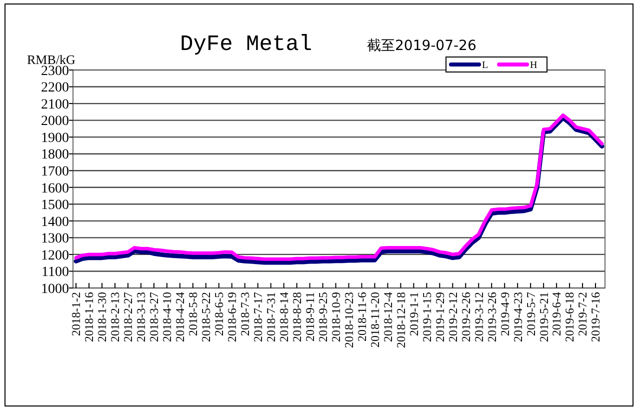 The image size is (640, 411). I want to click on x-tick-label: 2018-12-18, so click(401, 320).